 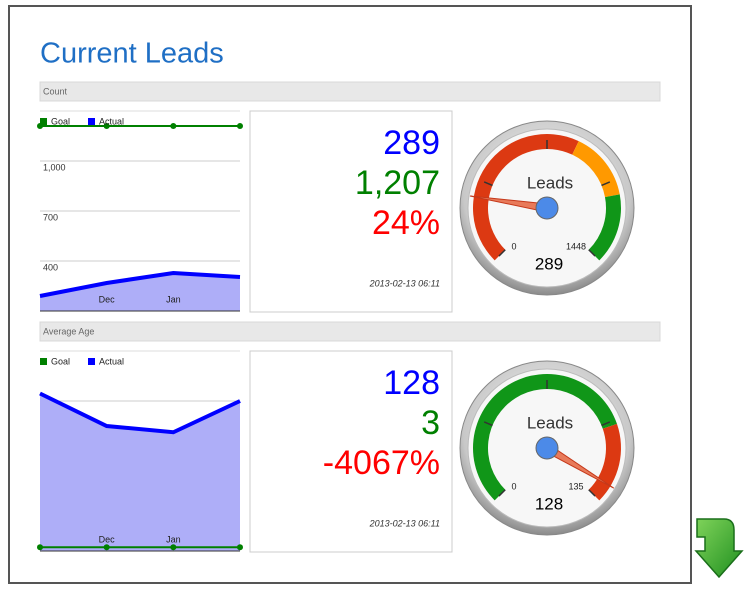 I want to click on y-tick-label: 400, so click(x=50, y=267).